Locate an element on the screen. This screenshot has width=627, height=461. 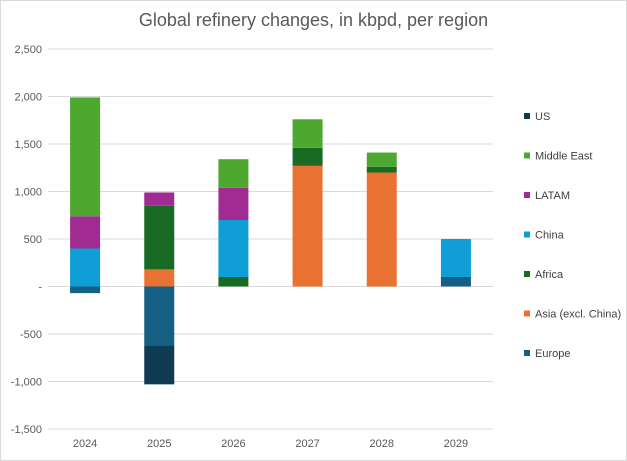
bar-africa-2028 is located at coordinates (381, 169).